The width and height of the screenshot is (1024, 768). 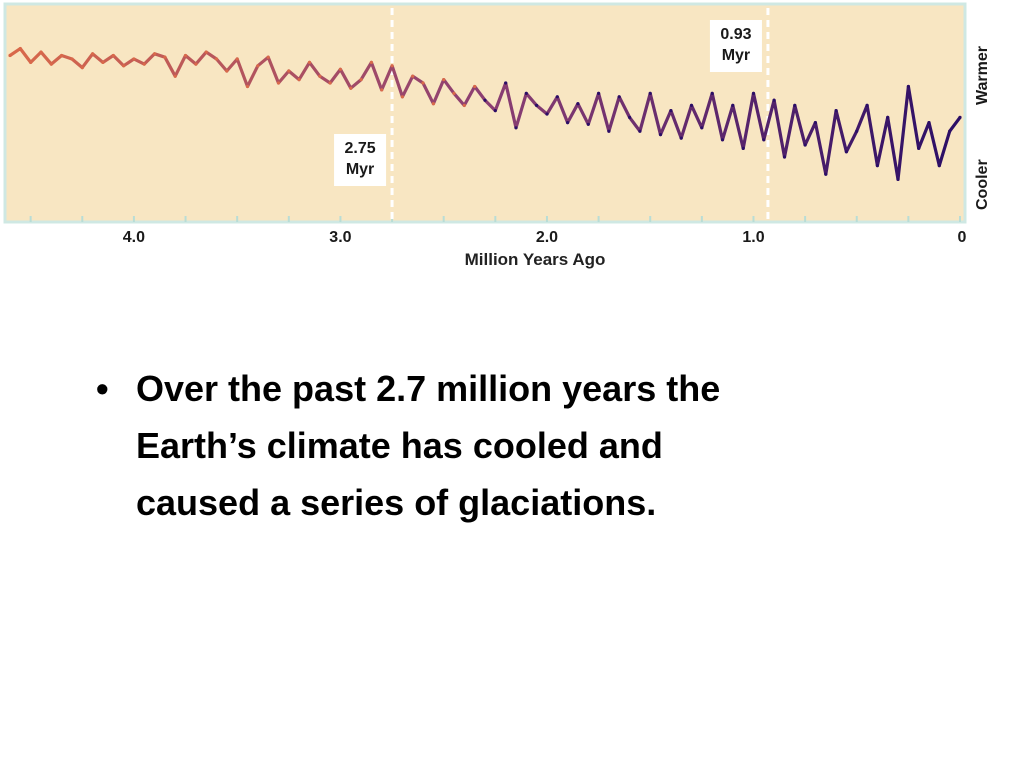 I want to click on y-cooler-label: Cooler, so click(x=982, y=184).